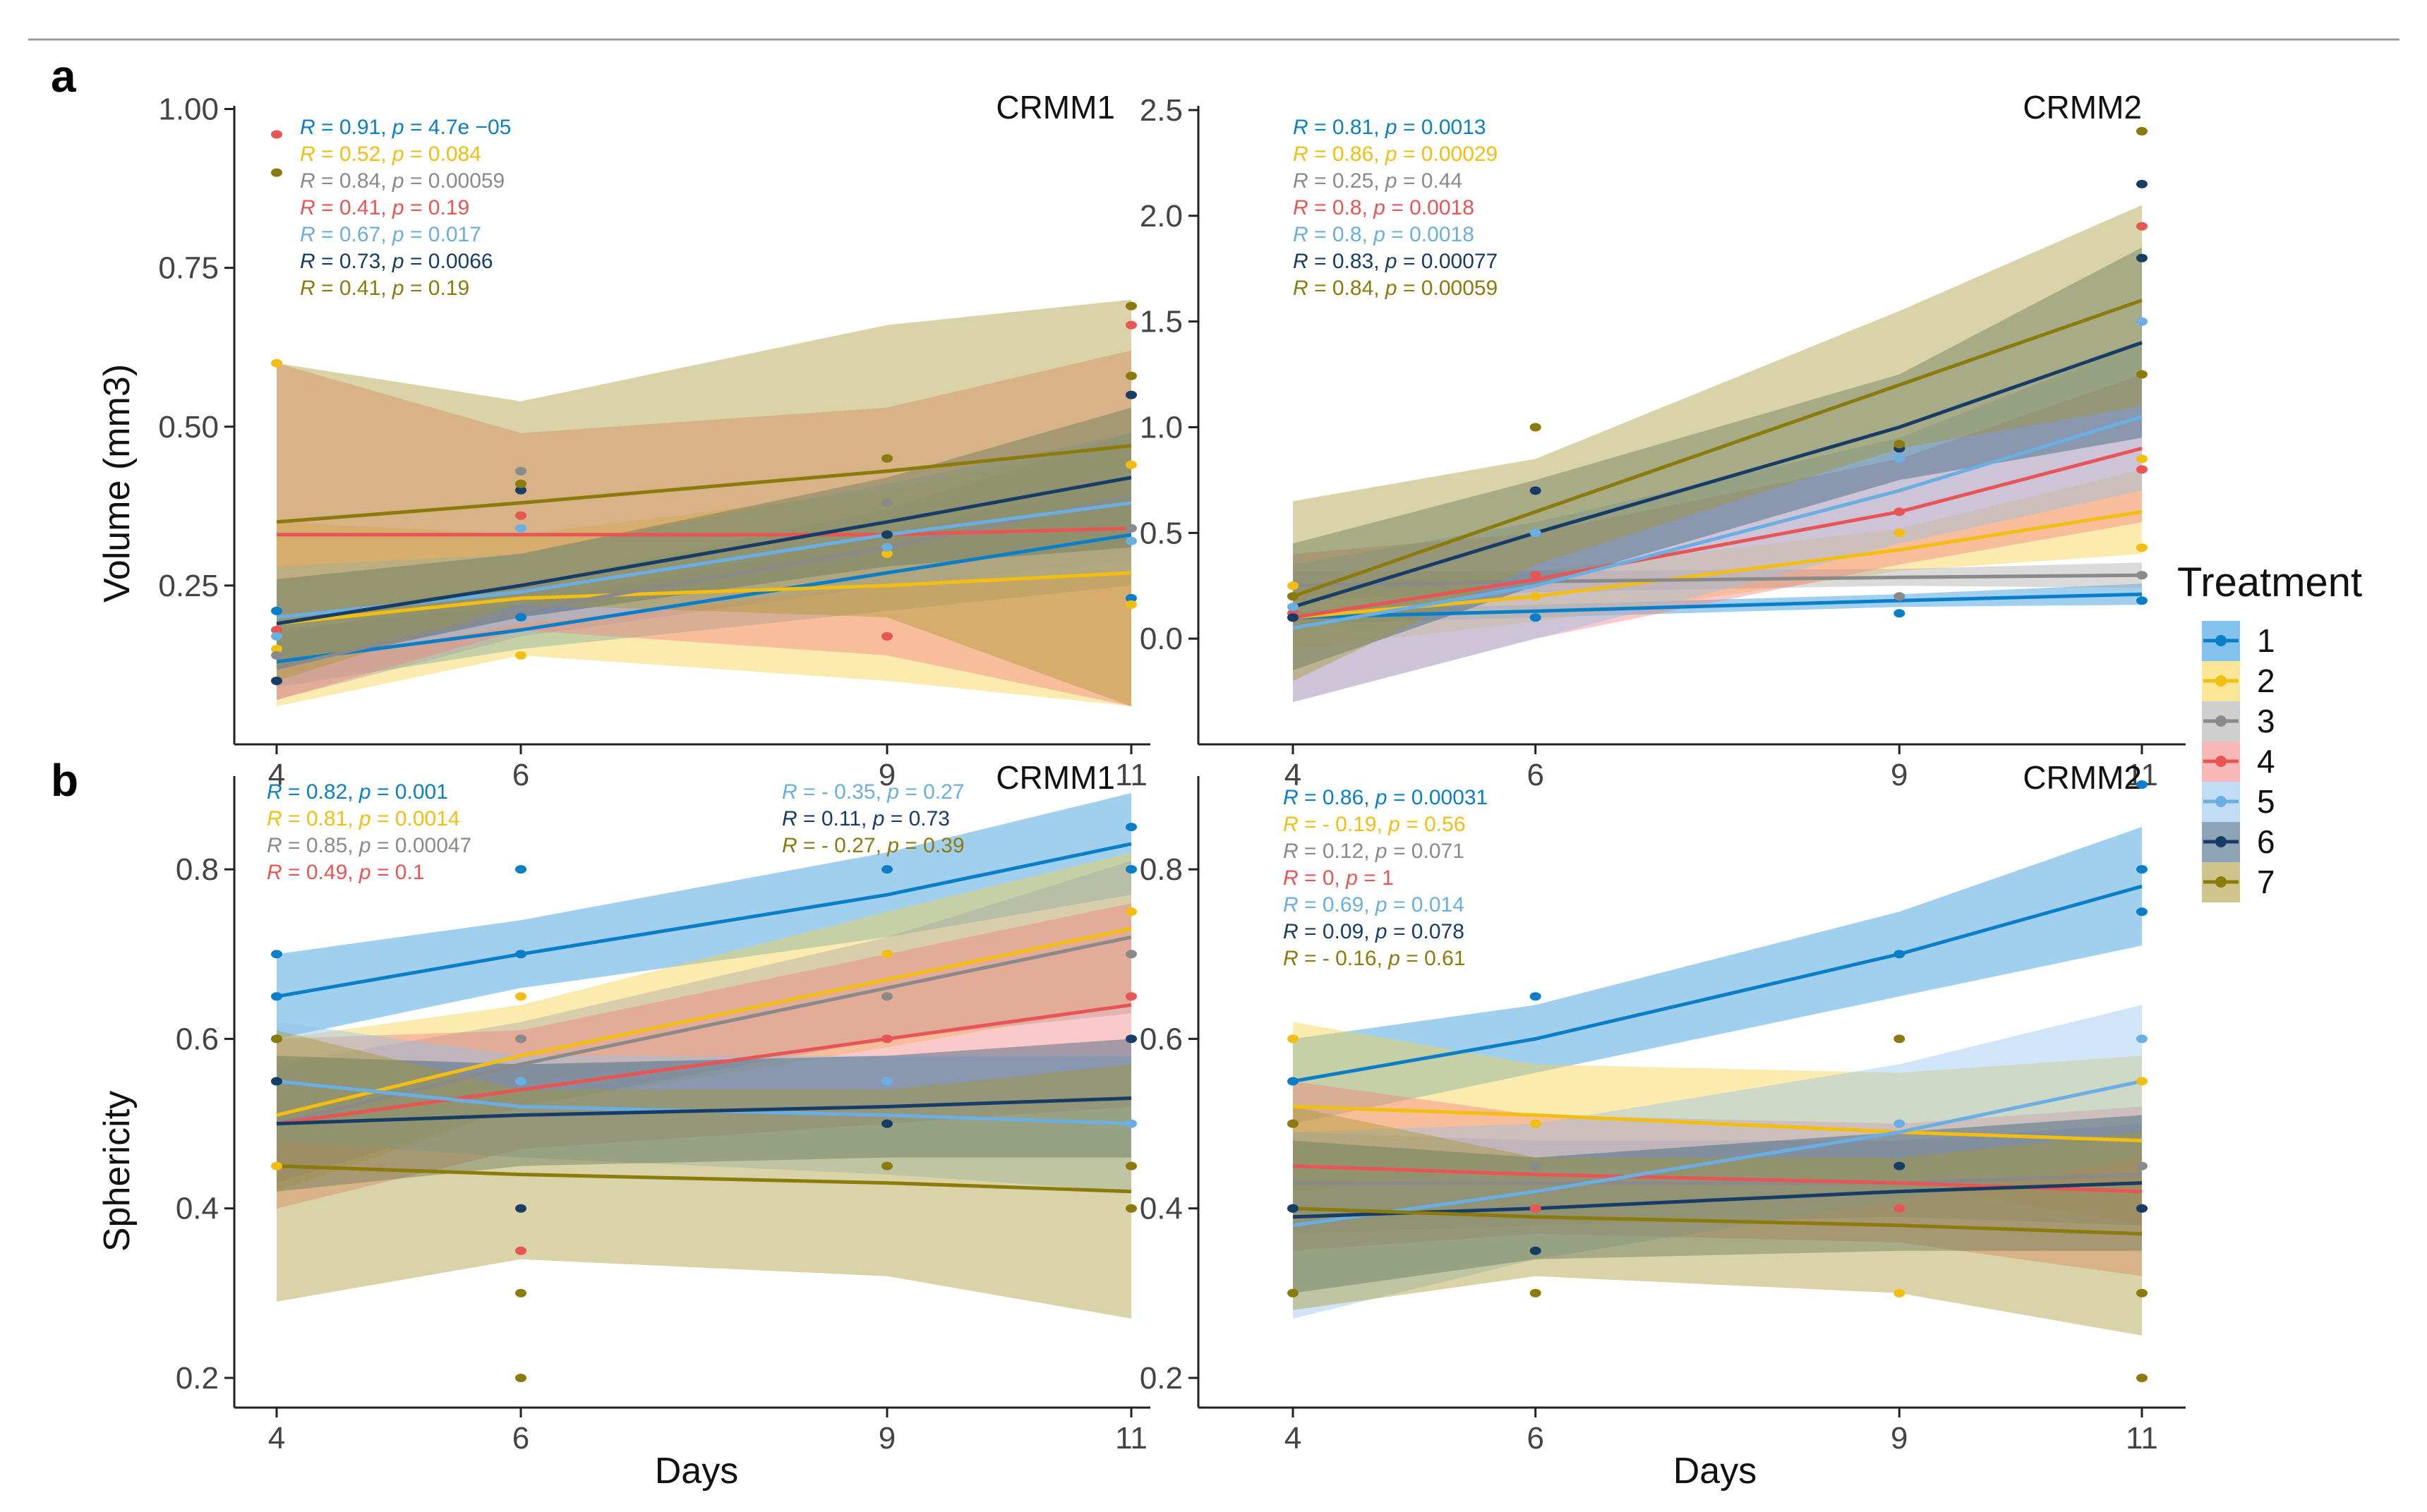 Image resolution: width=2427 pixels, height=1512 pixels. I want to click on y-tick-label: 0.75, so click(188, 268).